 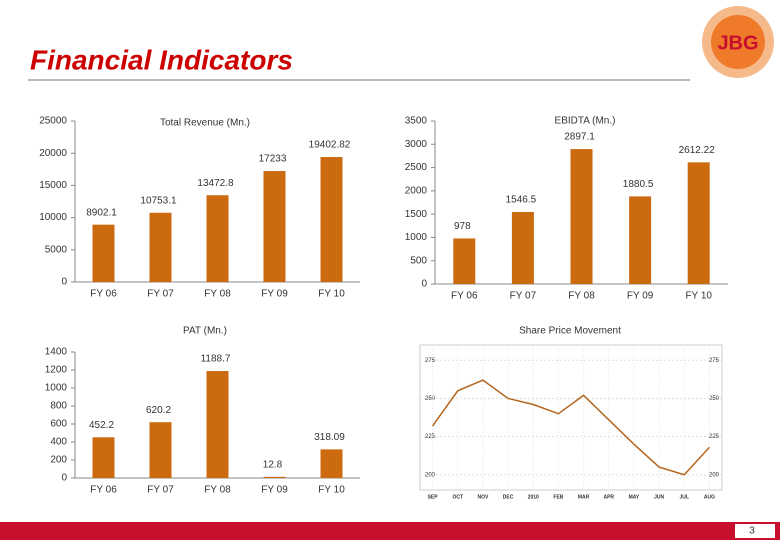 What do you see at coordinates (570, 427) in the screenshot?
I see `price-line` at bounding box center [570, 427].